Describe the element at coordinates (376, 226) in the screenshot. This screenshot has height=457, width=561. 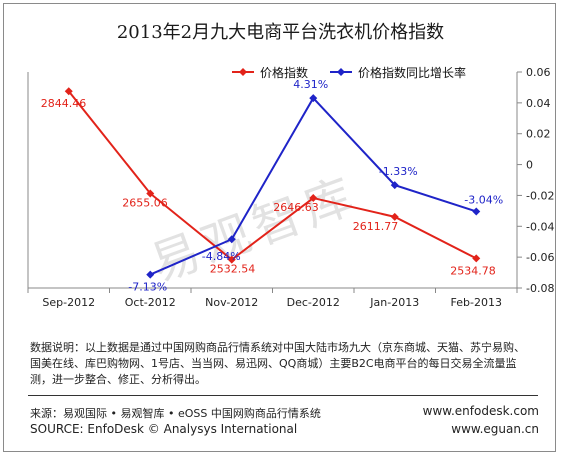
I see `data-label: 2611.77` at that location.